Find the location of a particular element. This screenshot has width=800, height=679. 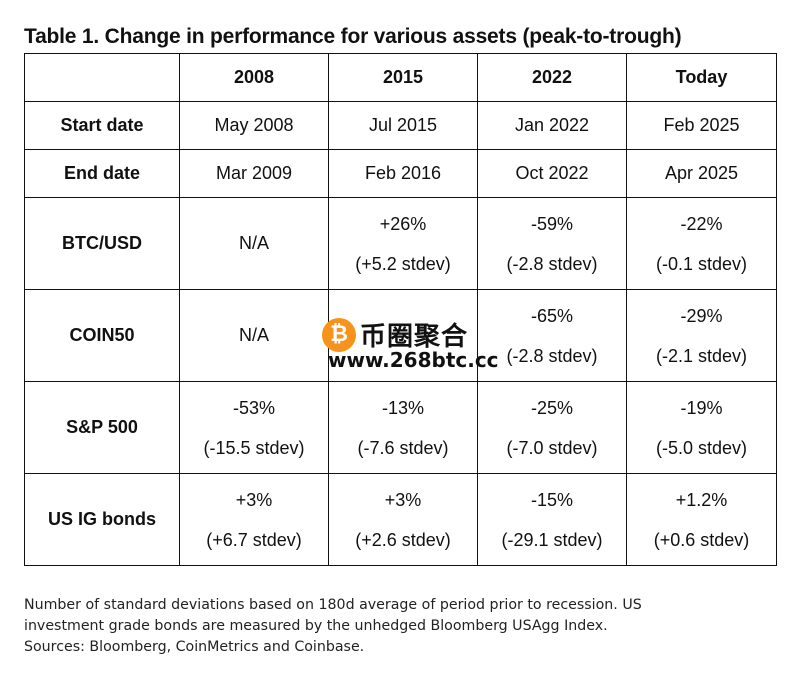

cell-value: May 2008 is located at coordinates (254, 125).